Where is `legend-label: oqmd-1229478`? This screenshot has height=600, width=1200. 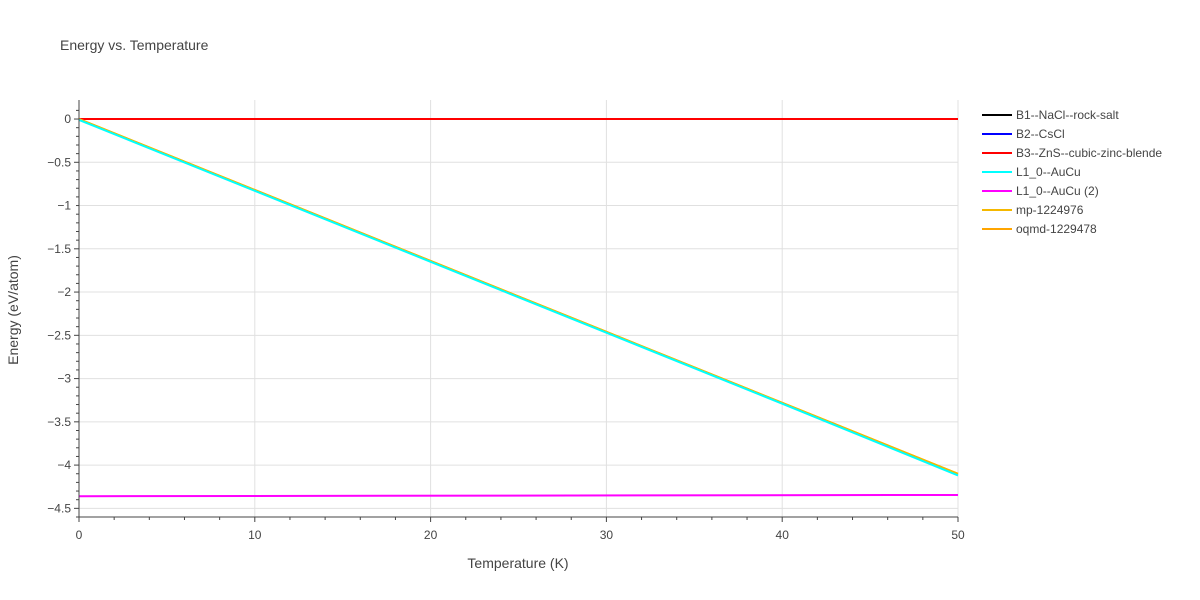
legend-label: oqmd-1229478 is located at coordinates (1056, 229).